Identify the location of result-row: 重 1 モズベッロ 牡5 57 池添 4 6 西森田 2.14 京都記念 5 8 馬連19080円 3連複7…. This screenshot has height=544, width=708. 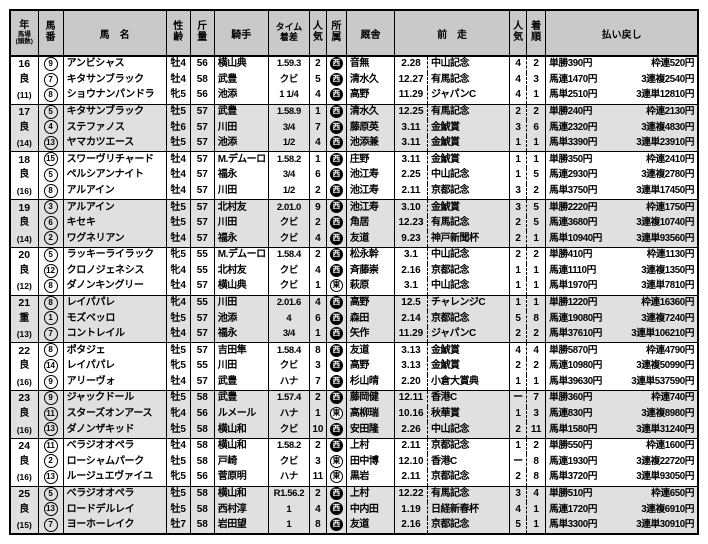
(354, 319).